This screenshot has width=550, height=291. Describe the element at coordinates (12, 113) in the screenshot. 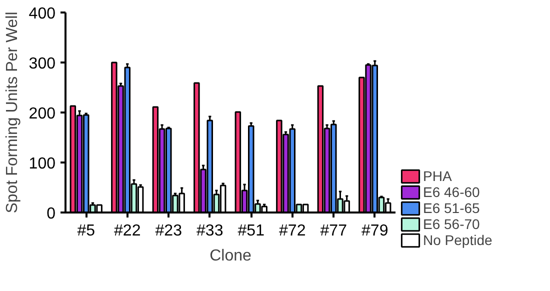

I see `y-axis-title: Spot Forming Units Per Well` at that location.